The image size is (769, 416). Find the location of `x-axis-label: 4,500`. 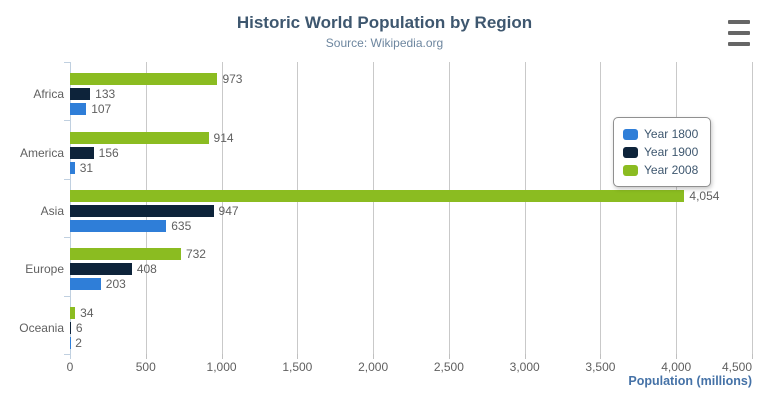

x-axis-label: 4,500 is located at coordinates (736, 367).